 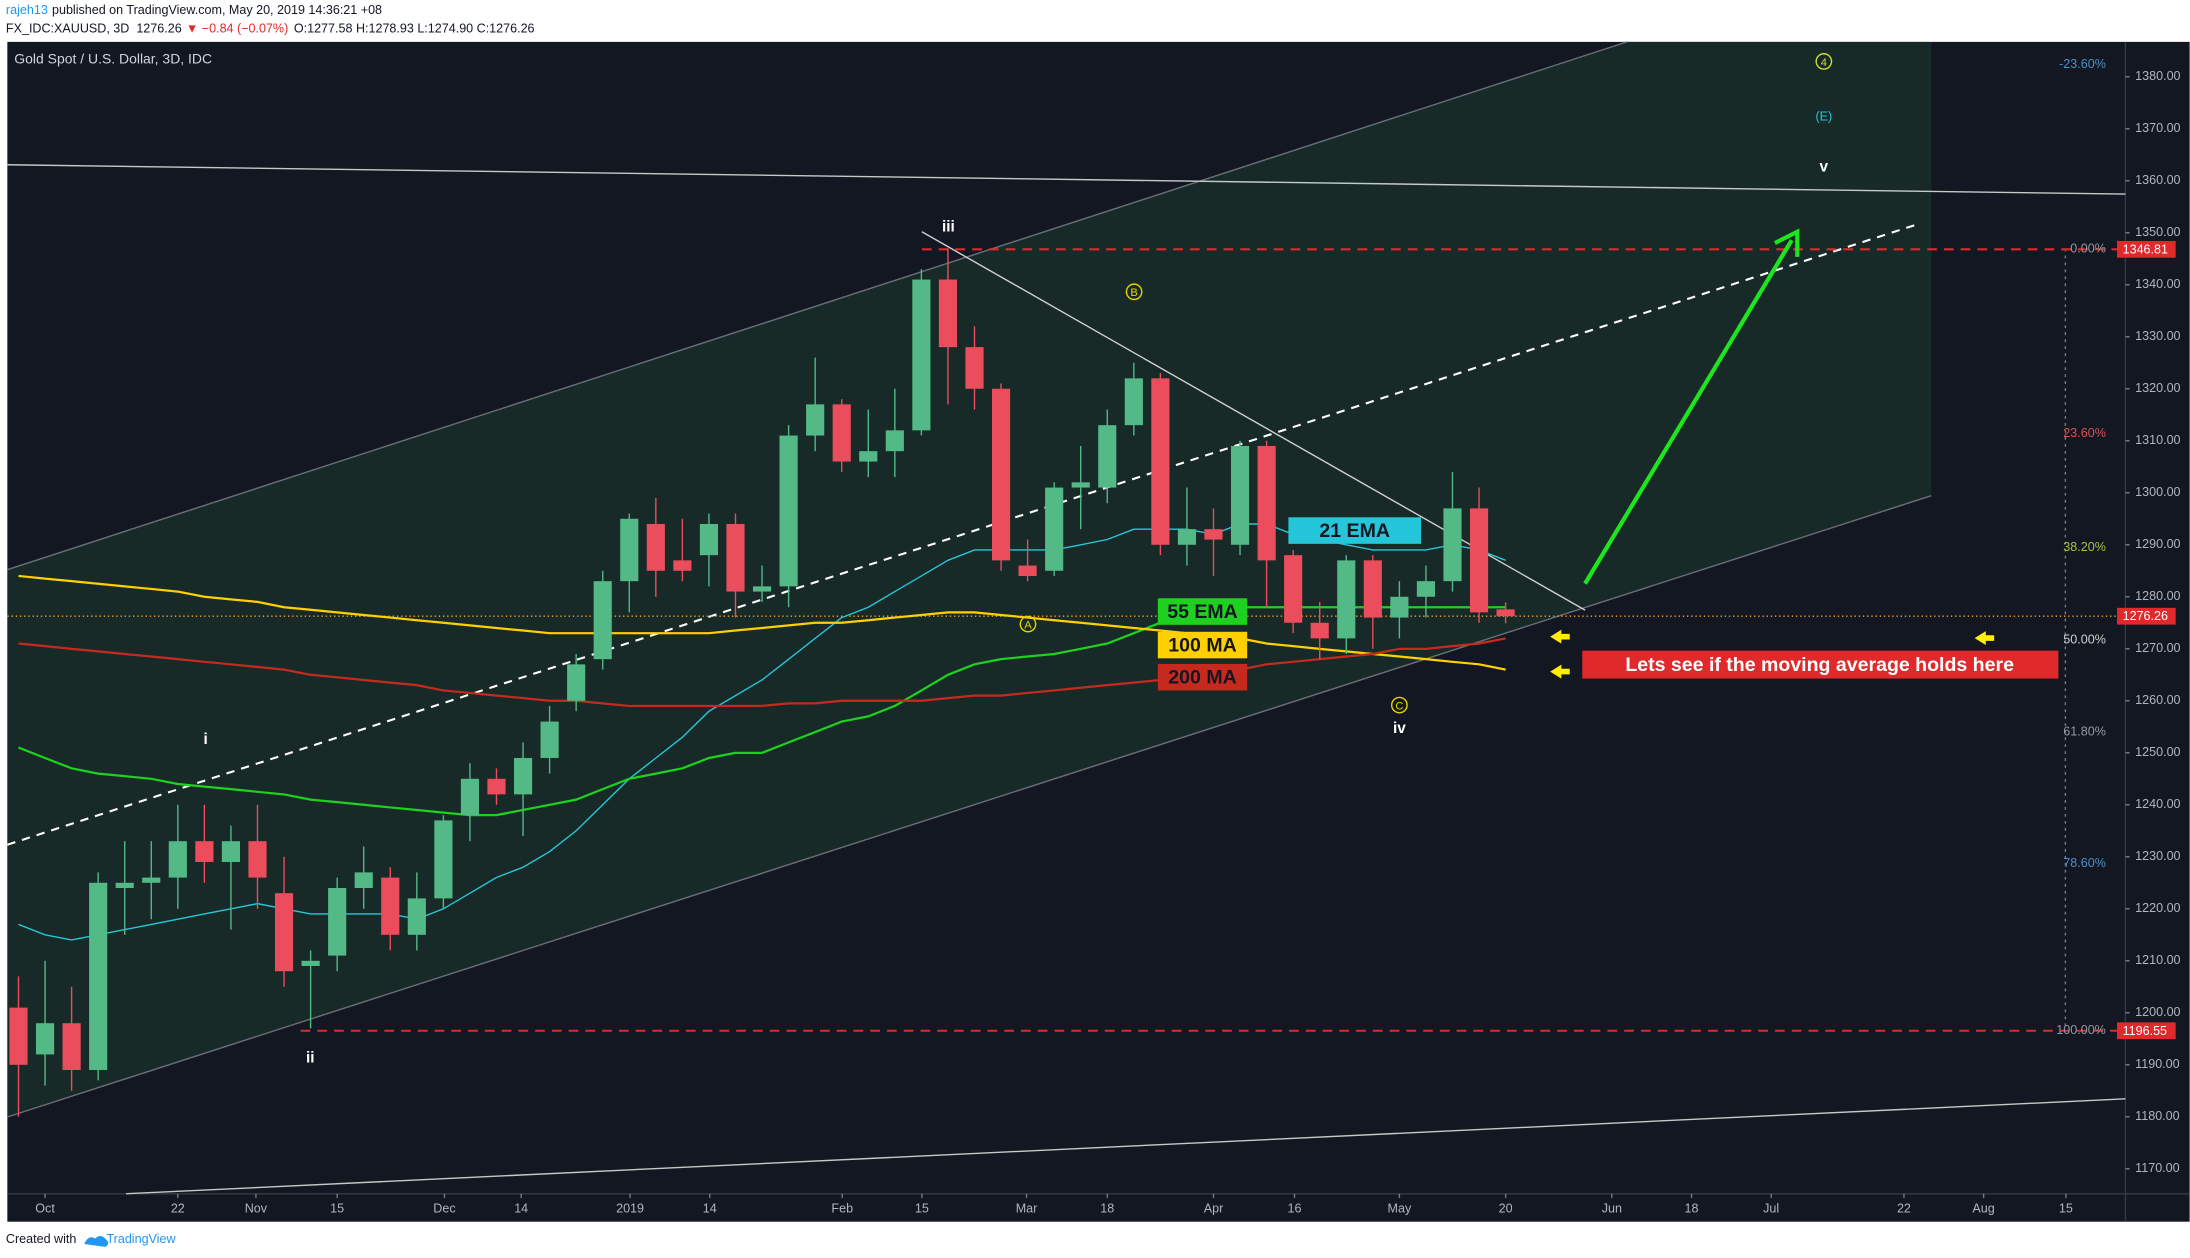 What do you see at coordinates (1506, 1208) in the screenshot?
I see `x-tick-label: 20` at bounding box center [1506, 1208].